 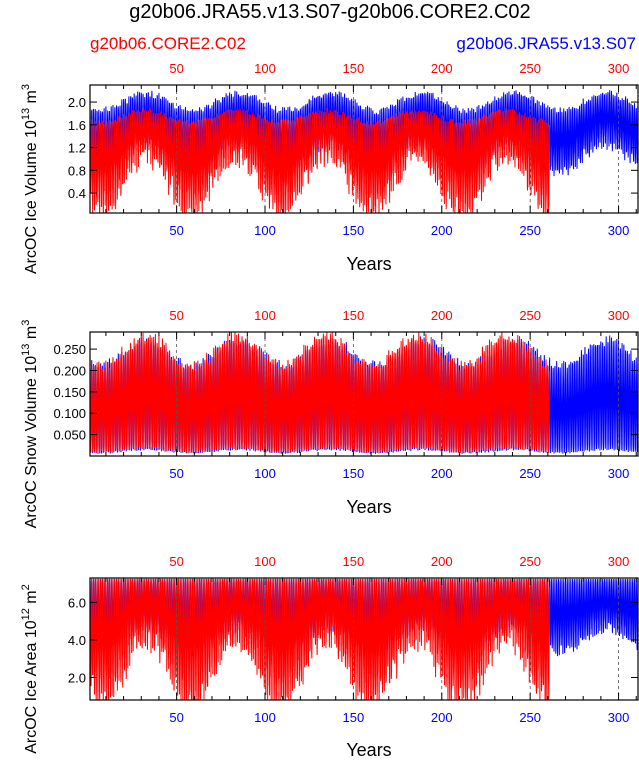 What do you see at coordinates (26, 587) in the screenshot?
I see `y-axis-label-unit-exp: 2` at bounding box center [26, 587].